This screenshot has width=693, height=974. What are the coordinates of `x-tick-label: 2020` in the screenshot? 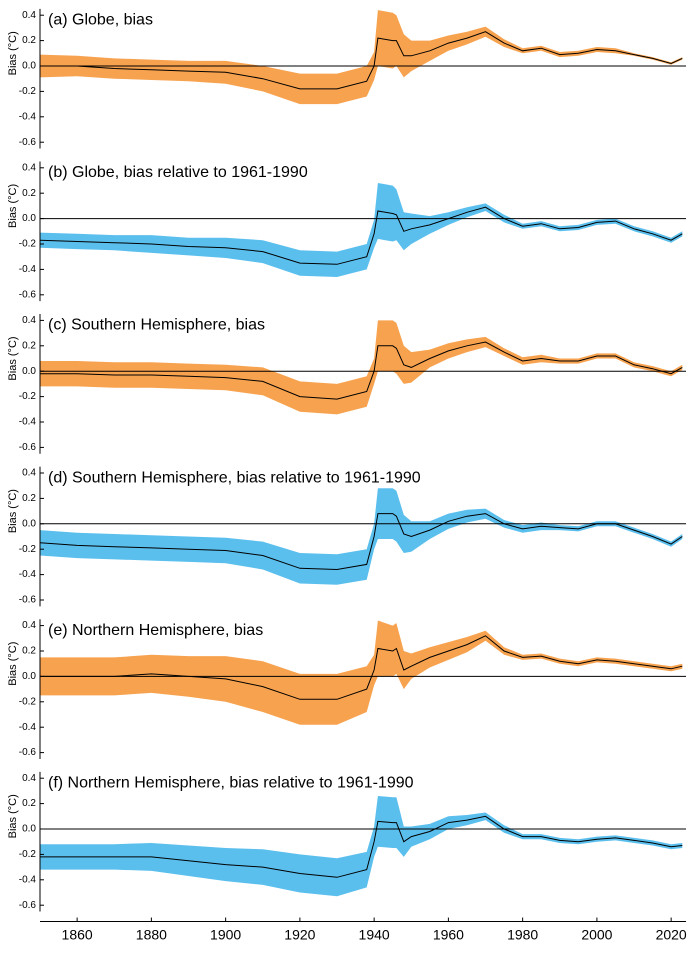 It's located at (671, 934).